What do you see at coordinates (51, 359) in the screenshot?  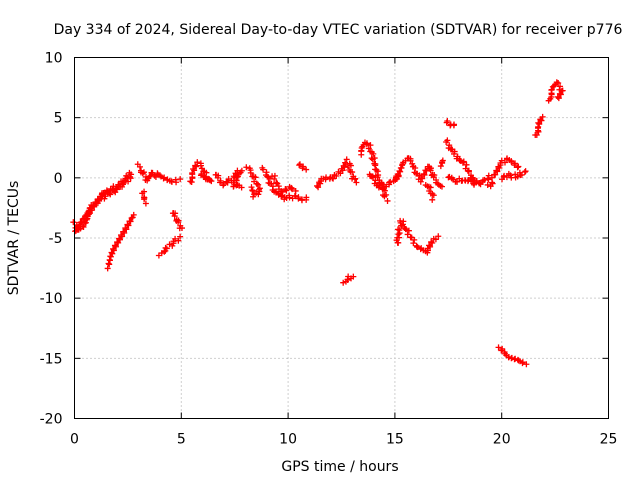 I see `y-tick-label: -15` at bounding box center [51, 359].